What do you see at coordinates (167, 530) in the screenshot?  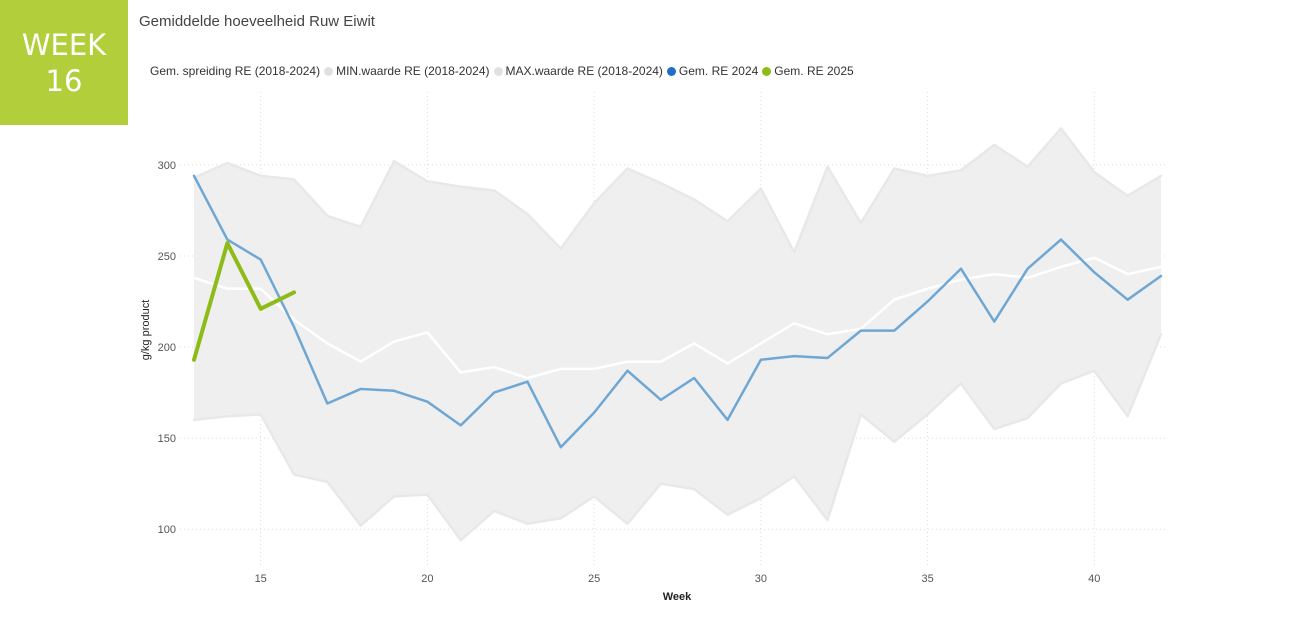 I see `y-tick-label: 100` at bounding box center [167, 530].